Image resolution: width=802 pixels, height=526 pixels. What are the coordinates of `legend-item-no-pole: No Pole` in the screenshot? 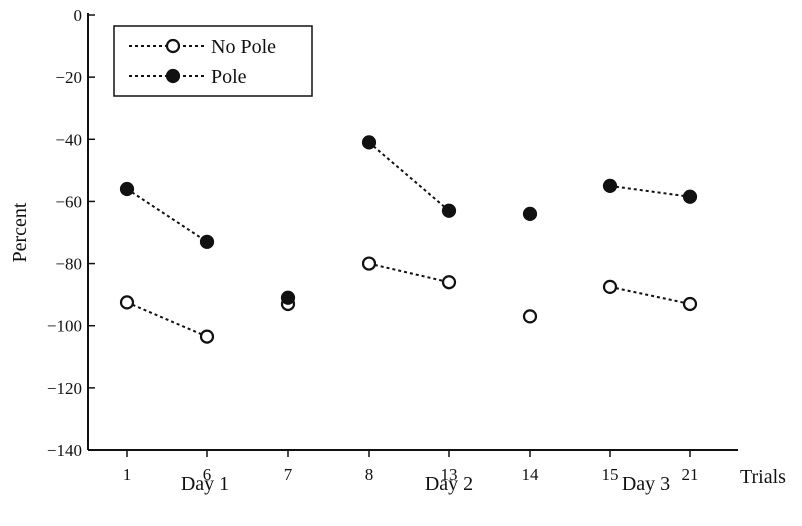 It's located at (202, 47).